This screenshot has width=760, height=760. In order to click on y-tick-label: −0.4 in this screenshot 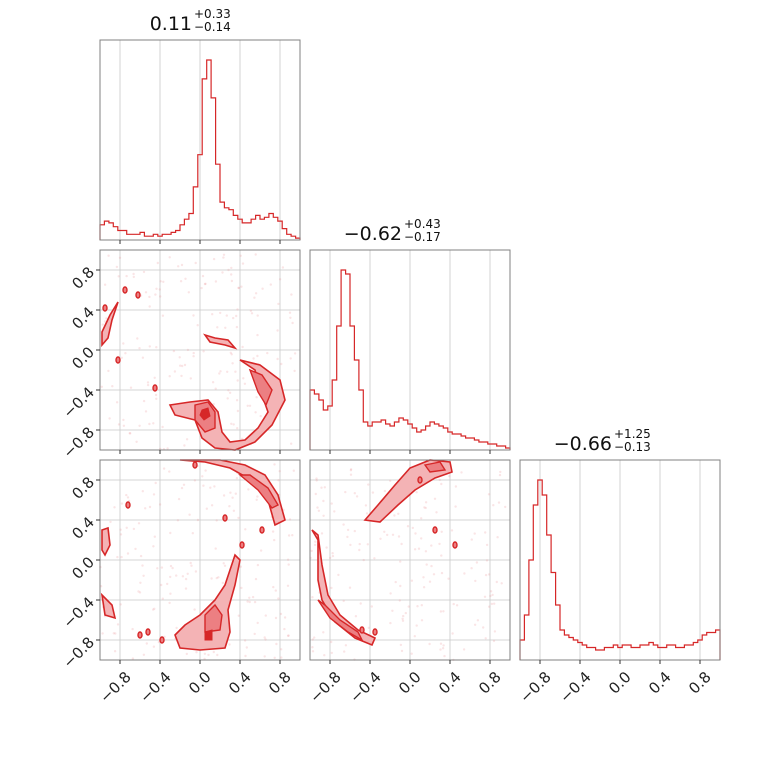, I will do `click(79, 612)`.